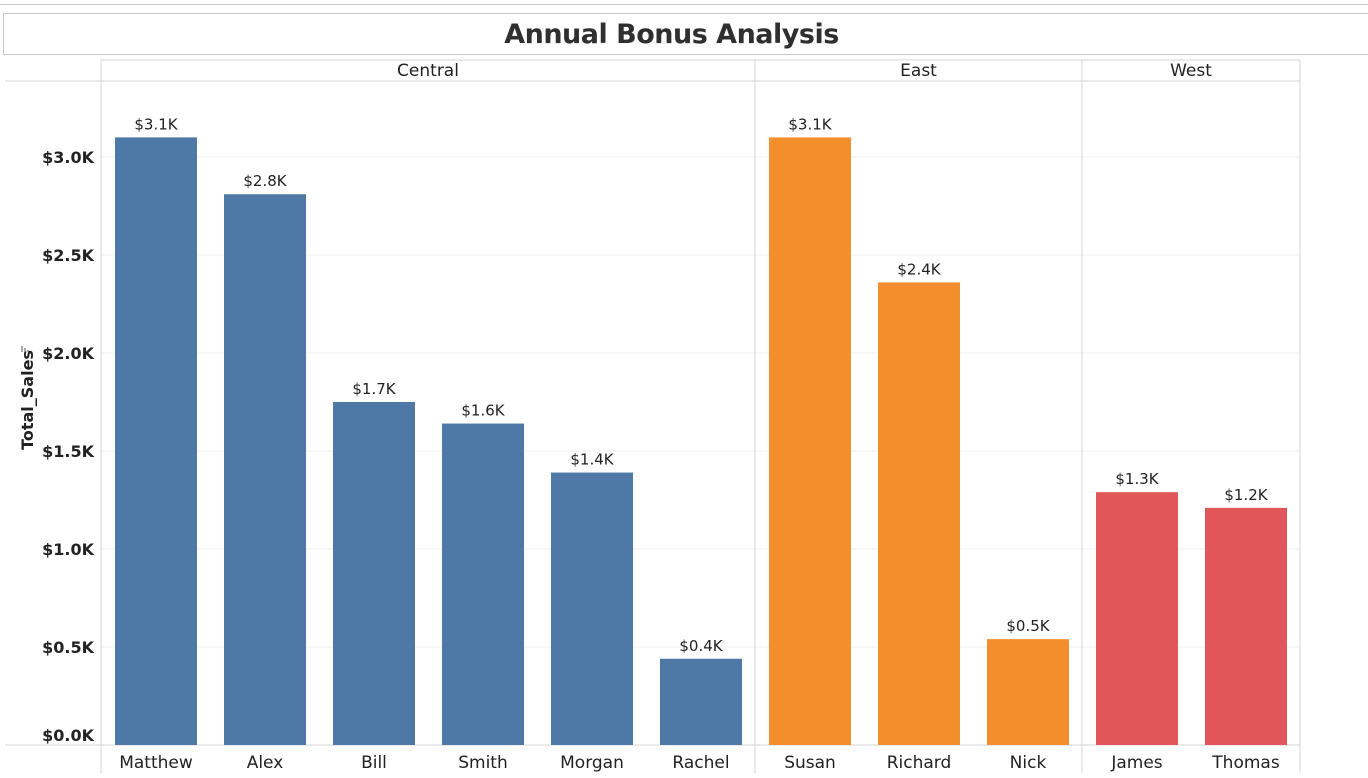 This screenshot has width=1368, height=778. Describe the element at coordinates (1028, 626) in the screenshot. I see `data-label-nick: $0.5K` at that location.